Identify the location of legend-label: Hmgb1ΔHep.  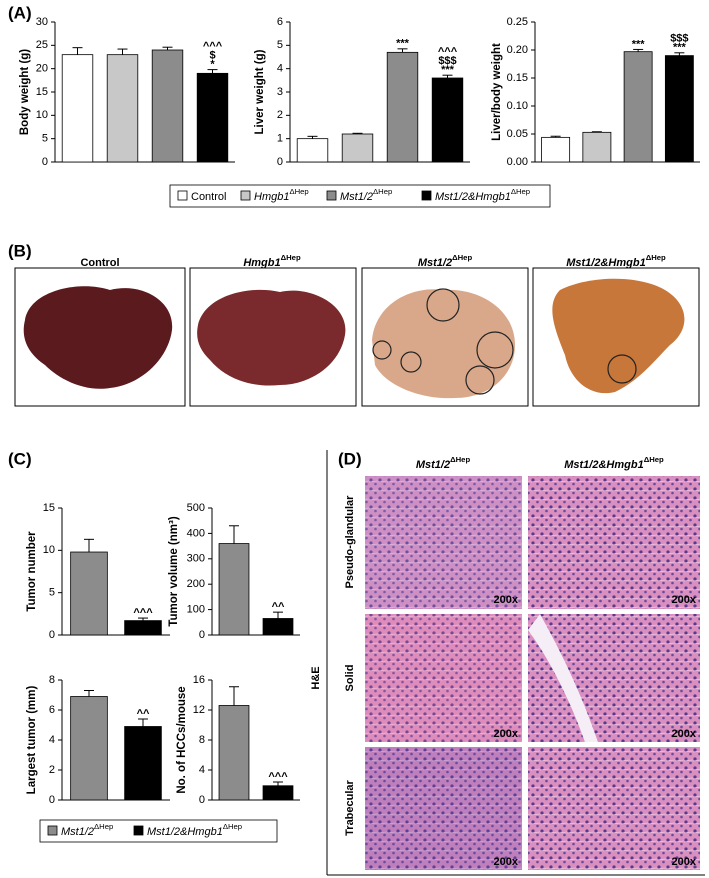
(281, 195).